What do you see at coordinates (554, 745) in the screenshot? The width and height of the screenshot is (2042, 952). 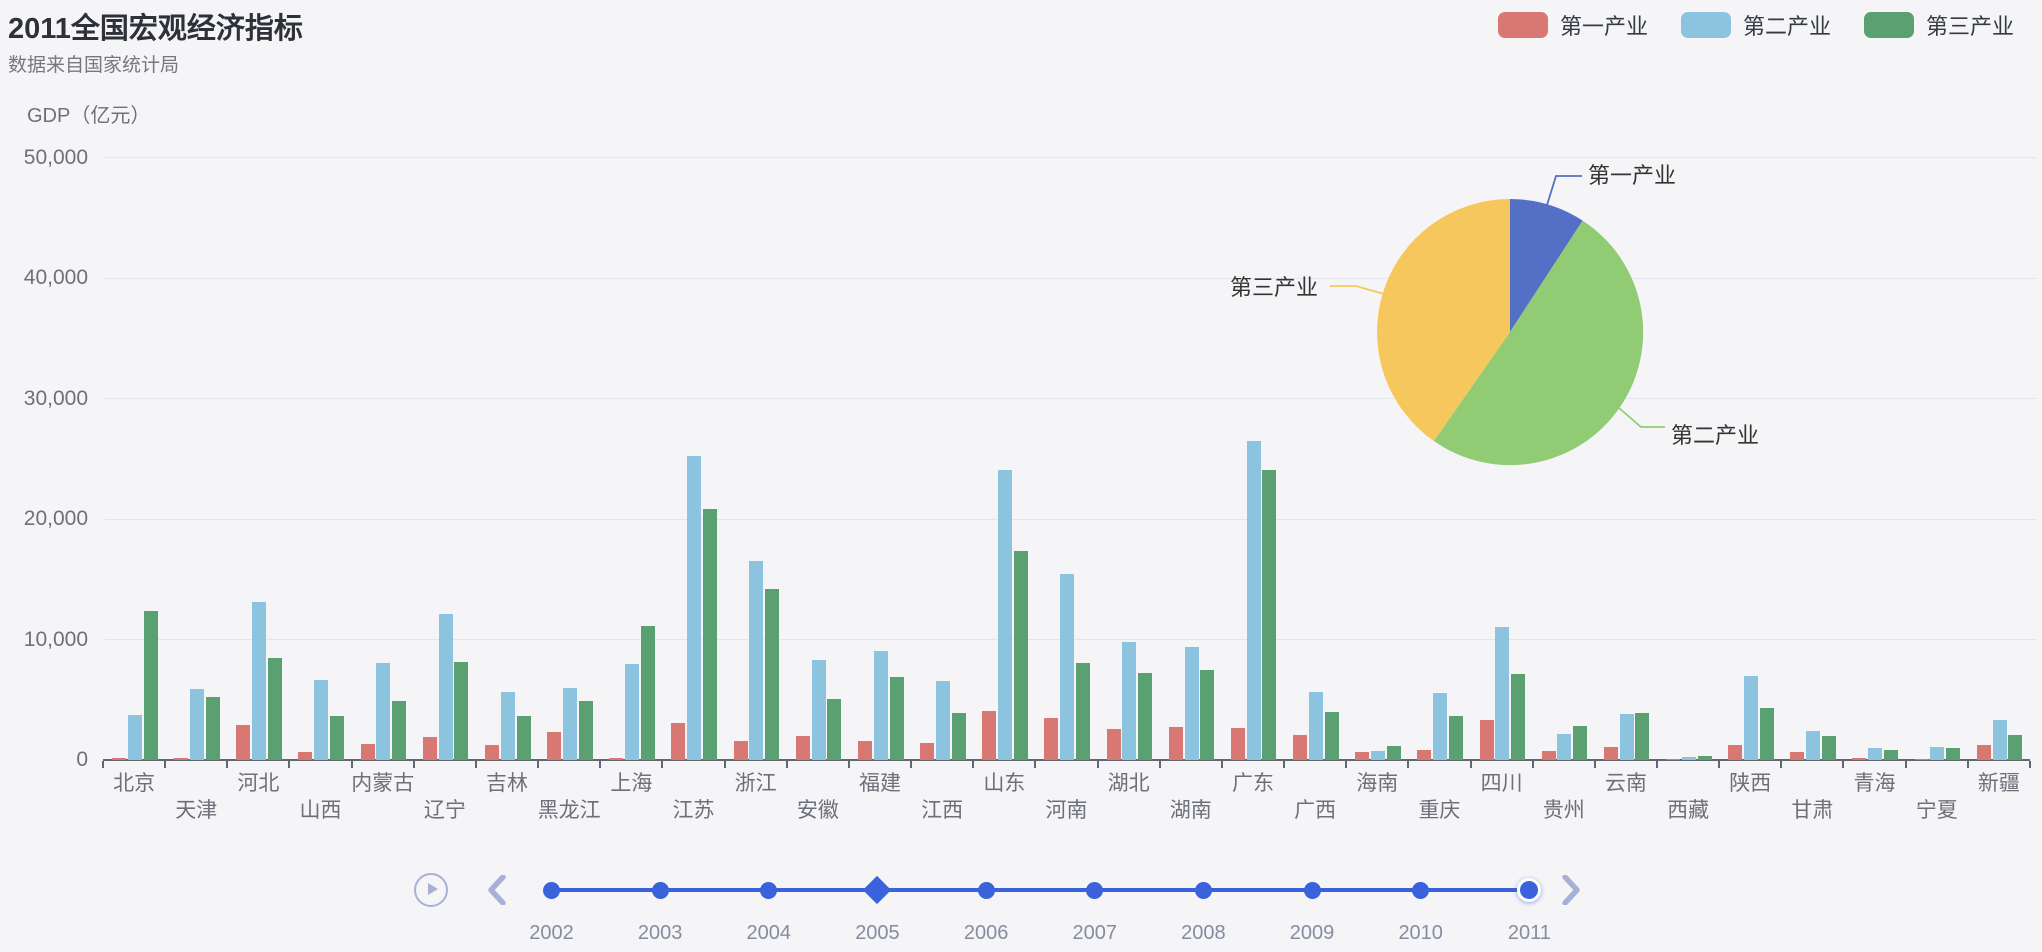 I see `bar-黑龙江-第一产业` at bounding box center [554, 745].